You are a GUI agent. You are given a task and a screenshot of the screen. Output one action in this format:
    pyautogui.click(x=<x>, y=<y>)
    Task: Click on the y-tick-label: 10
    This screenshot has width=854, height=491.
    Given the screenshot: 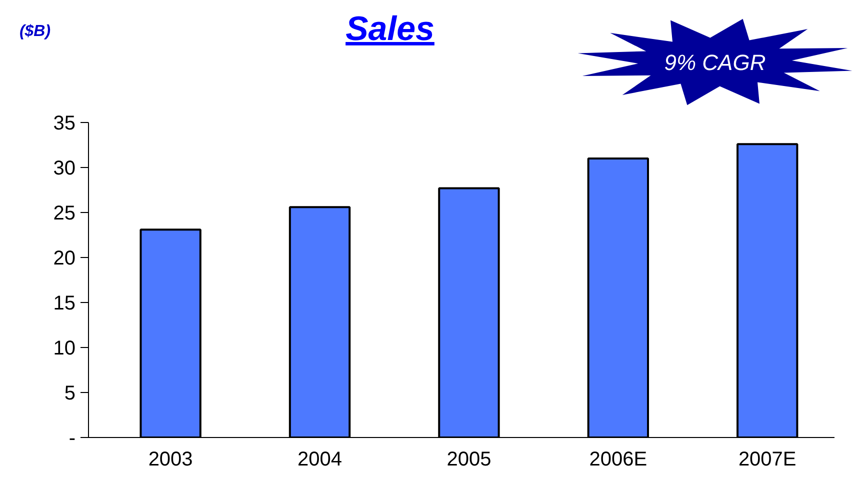 What is the action you would take?
    pyautogui.click(x=64, y=349)
    